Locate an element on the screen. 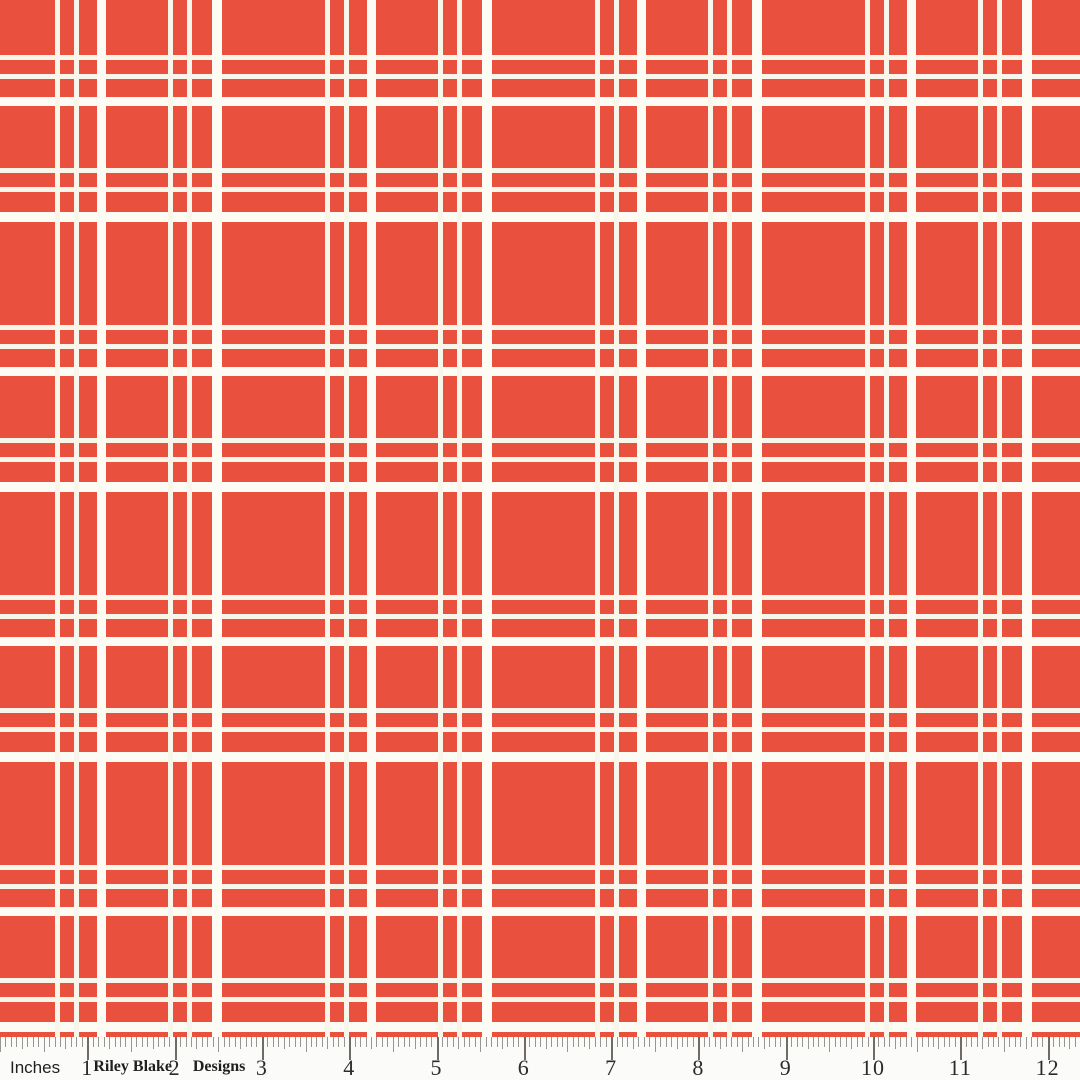  ruler-number: 3 is located at coordinates (261, 1067).